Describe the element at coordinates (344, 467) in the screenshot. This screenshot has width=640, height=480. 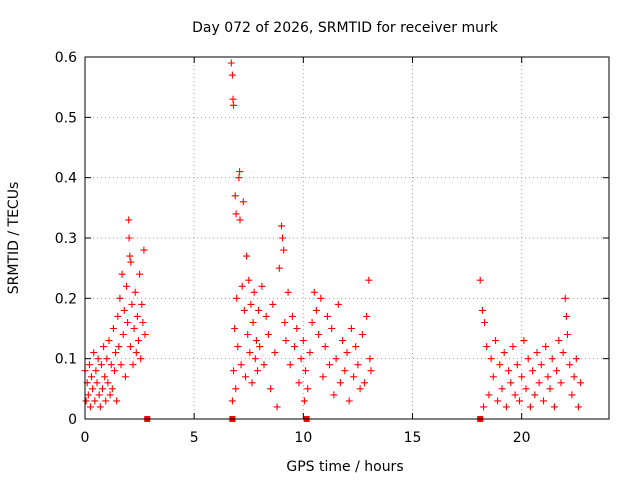
I see `x-axis-label: GPS time / hours` at that location.